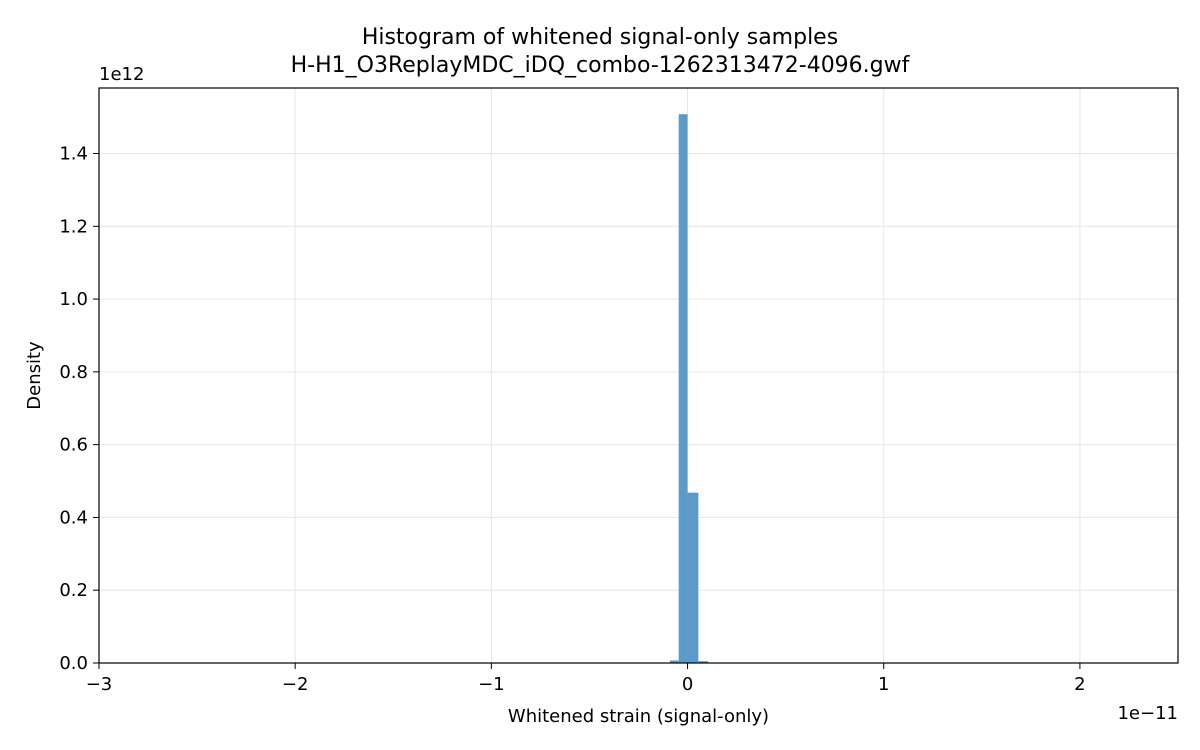 The width and height of the screenshot is (1200, 750). Describe the element at coordinates (121, 74) in the screenshot. I see `y-offset-text: 1e12` at that location.